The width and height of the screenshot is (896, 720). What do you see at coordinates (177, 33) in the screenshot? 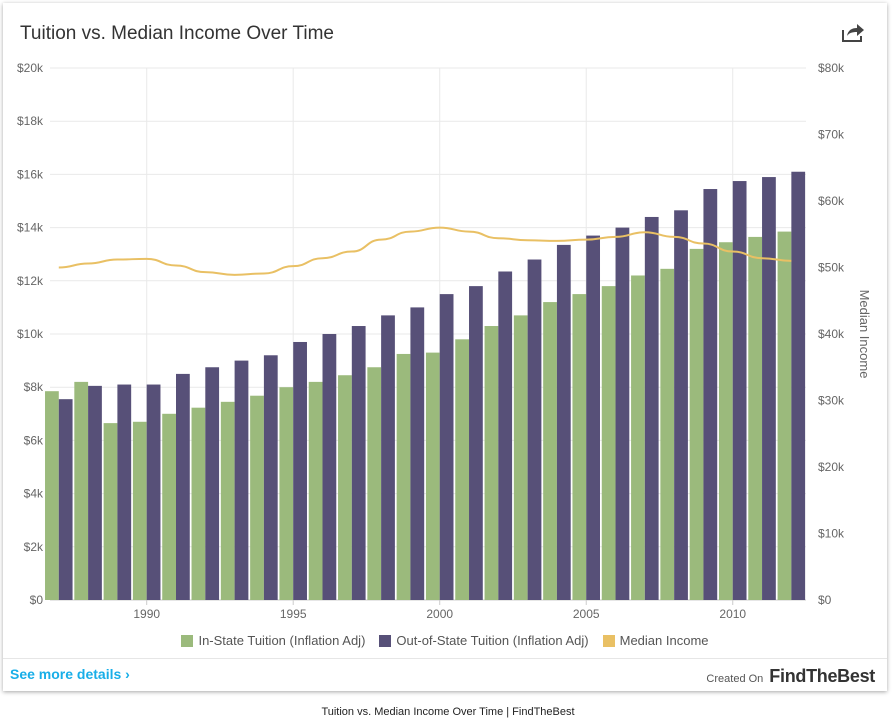
I see `chart-title: Tuition vs. Median Income Over Time` at bounding box center [177, 33].